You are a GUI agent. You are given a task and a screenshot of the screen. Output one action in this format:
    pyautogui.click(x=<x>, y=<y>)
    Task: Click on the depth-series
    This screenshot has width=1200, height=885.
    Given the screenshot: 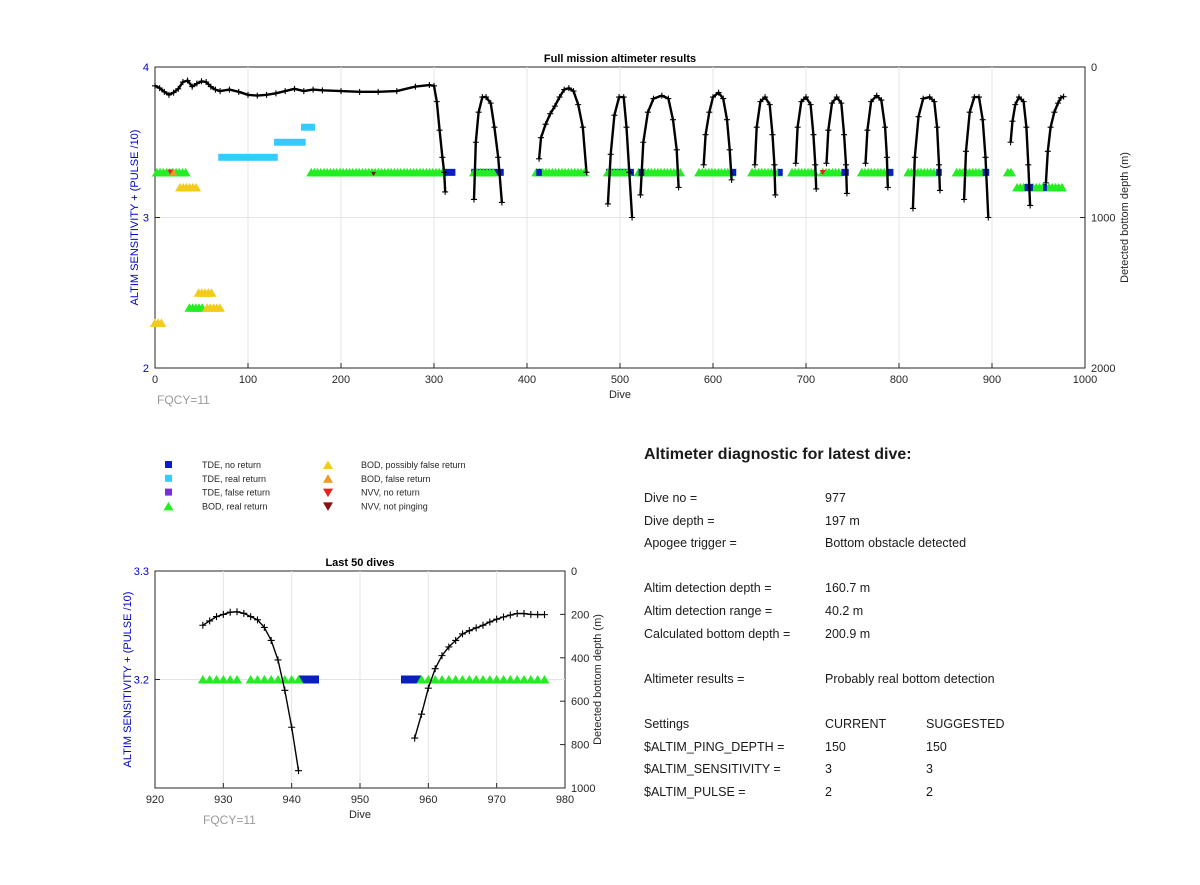 What is the action you would take?
    pyautogui.click(x=373, y=691)
    